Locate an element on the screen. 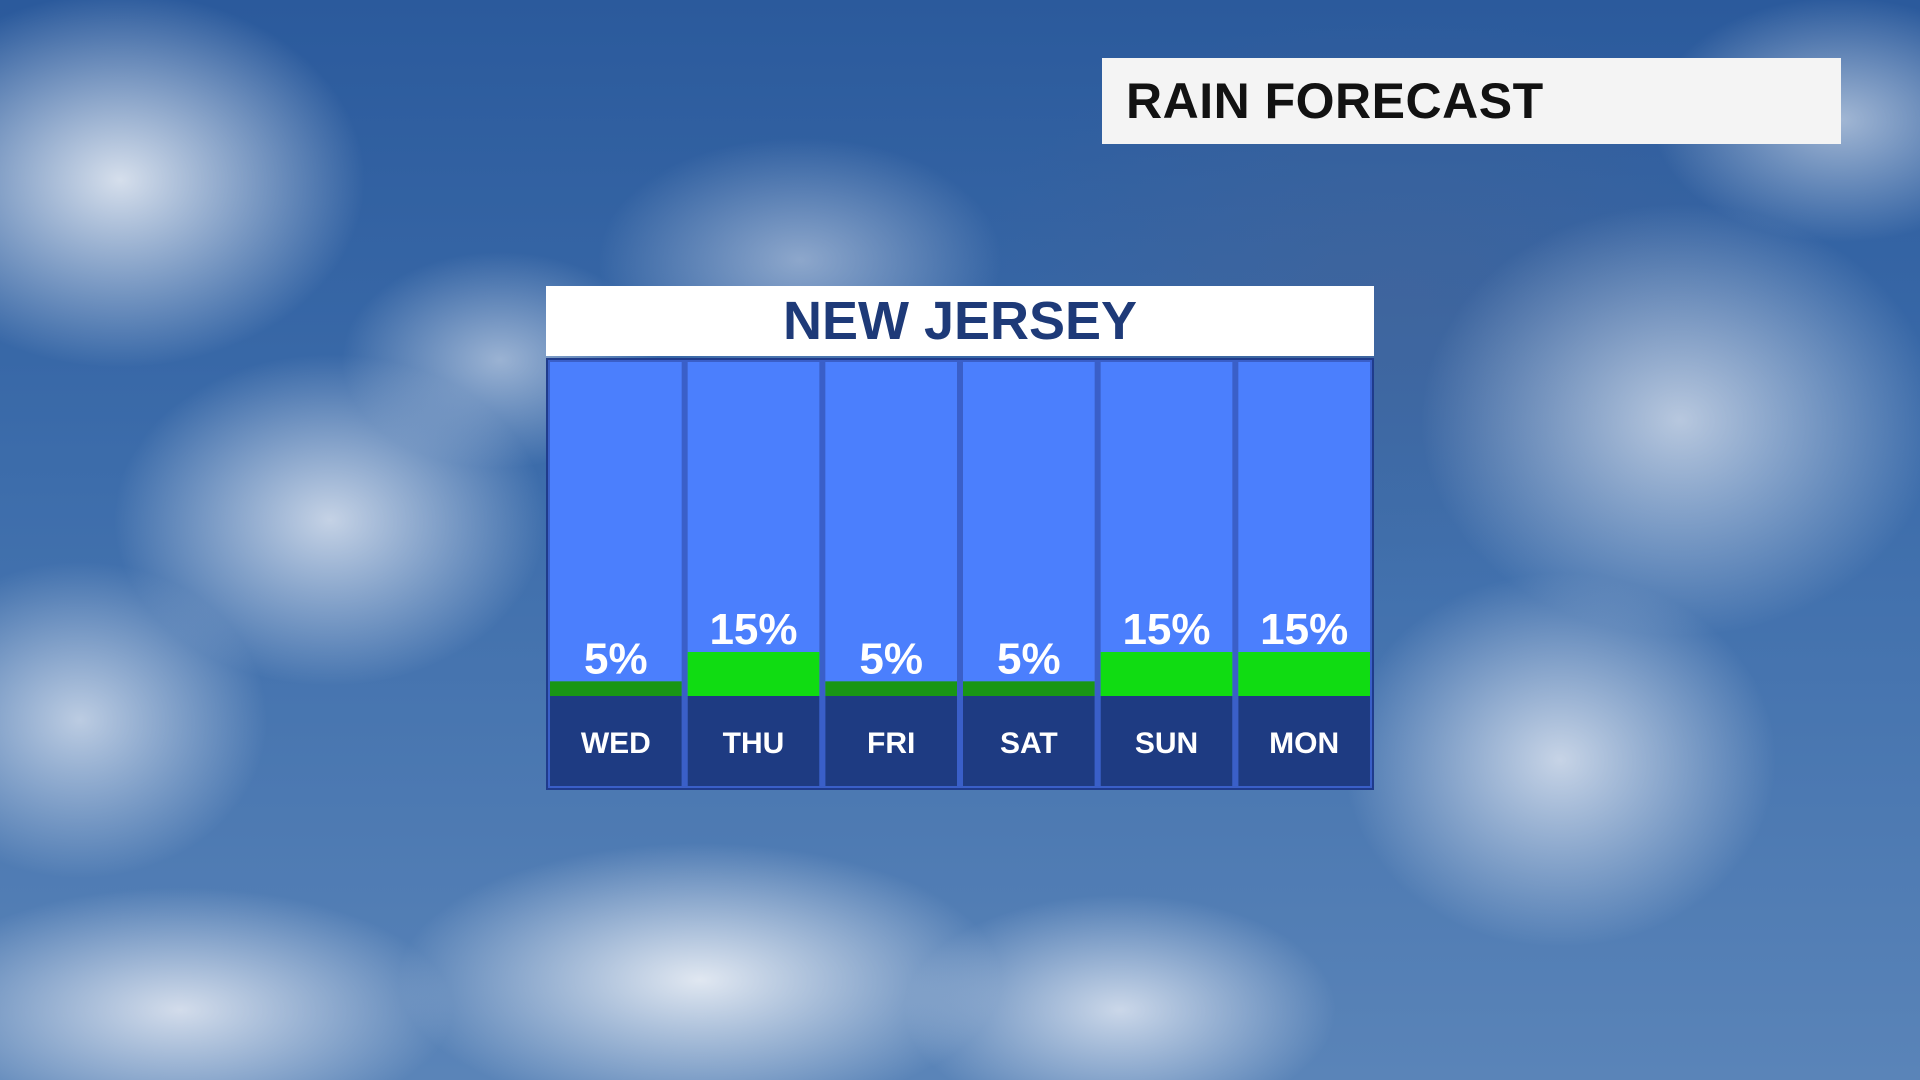 The height and width of the screenshot is (1080, 1920). day-label-wed: WED is located at coordinates (616, 743).